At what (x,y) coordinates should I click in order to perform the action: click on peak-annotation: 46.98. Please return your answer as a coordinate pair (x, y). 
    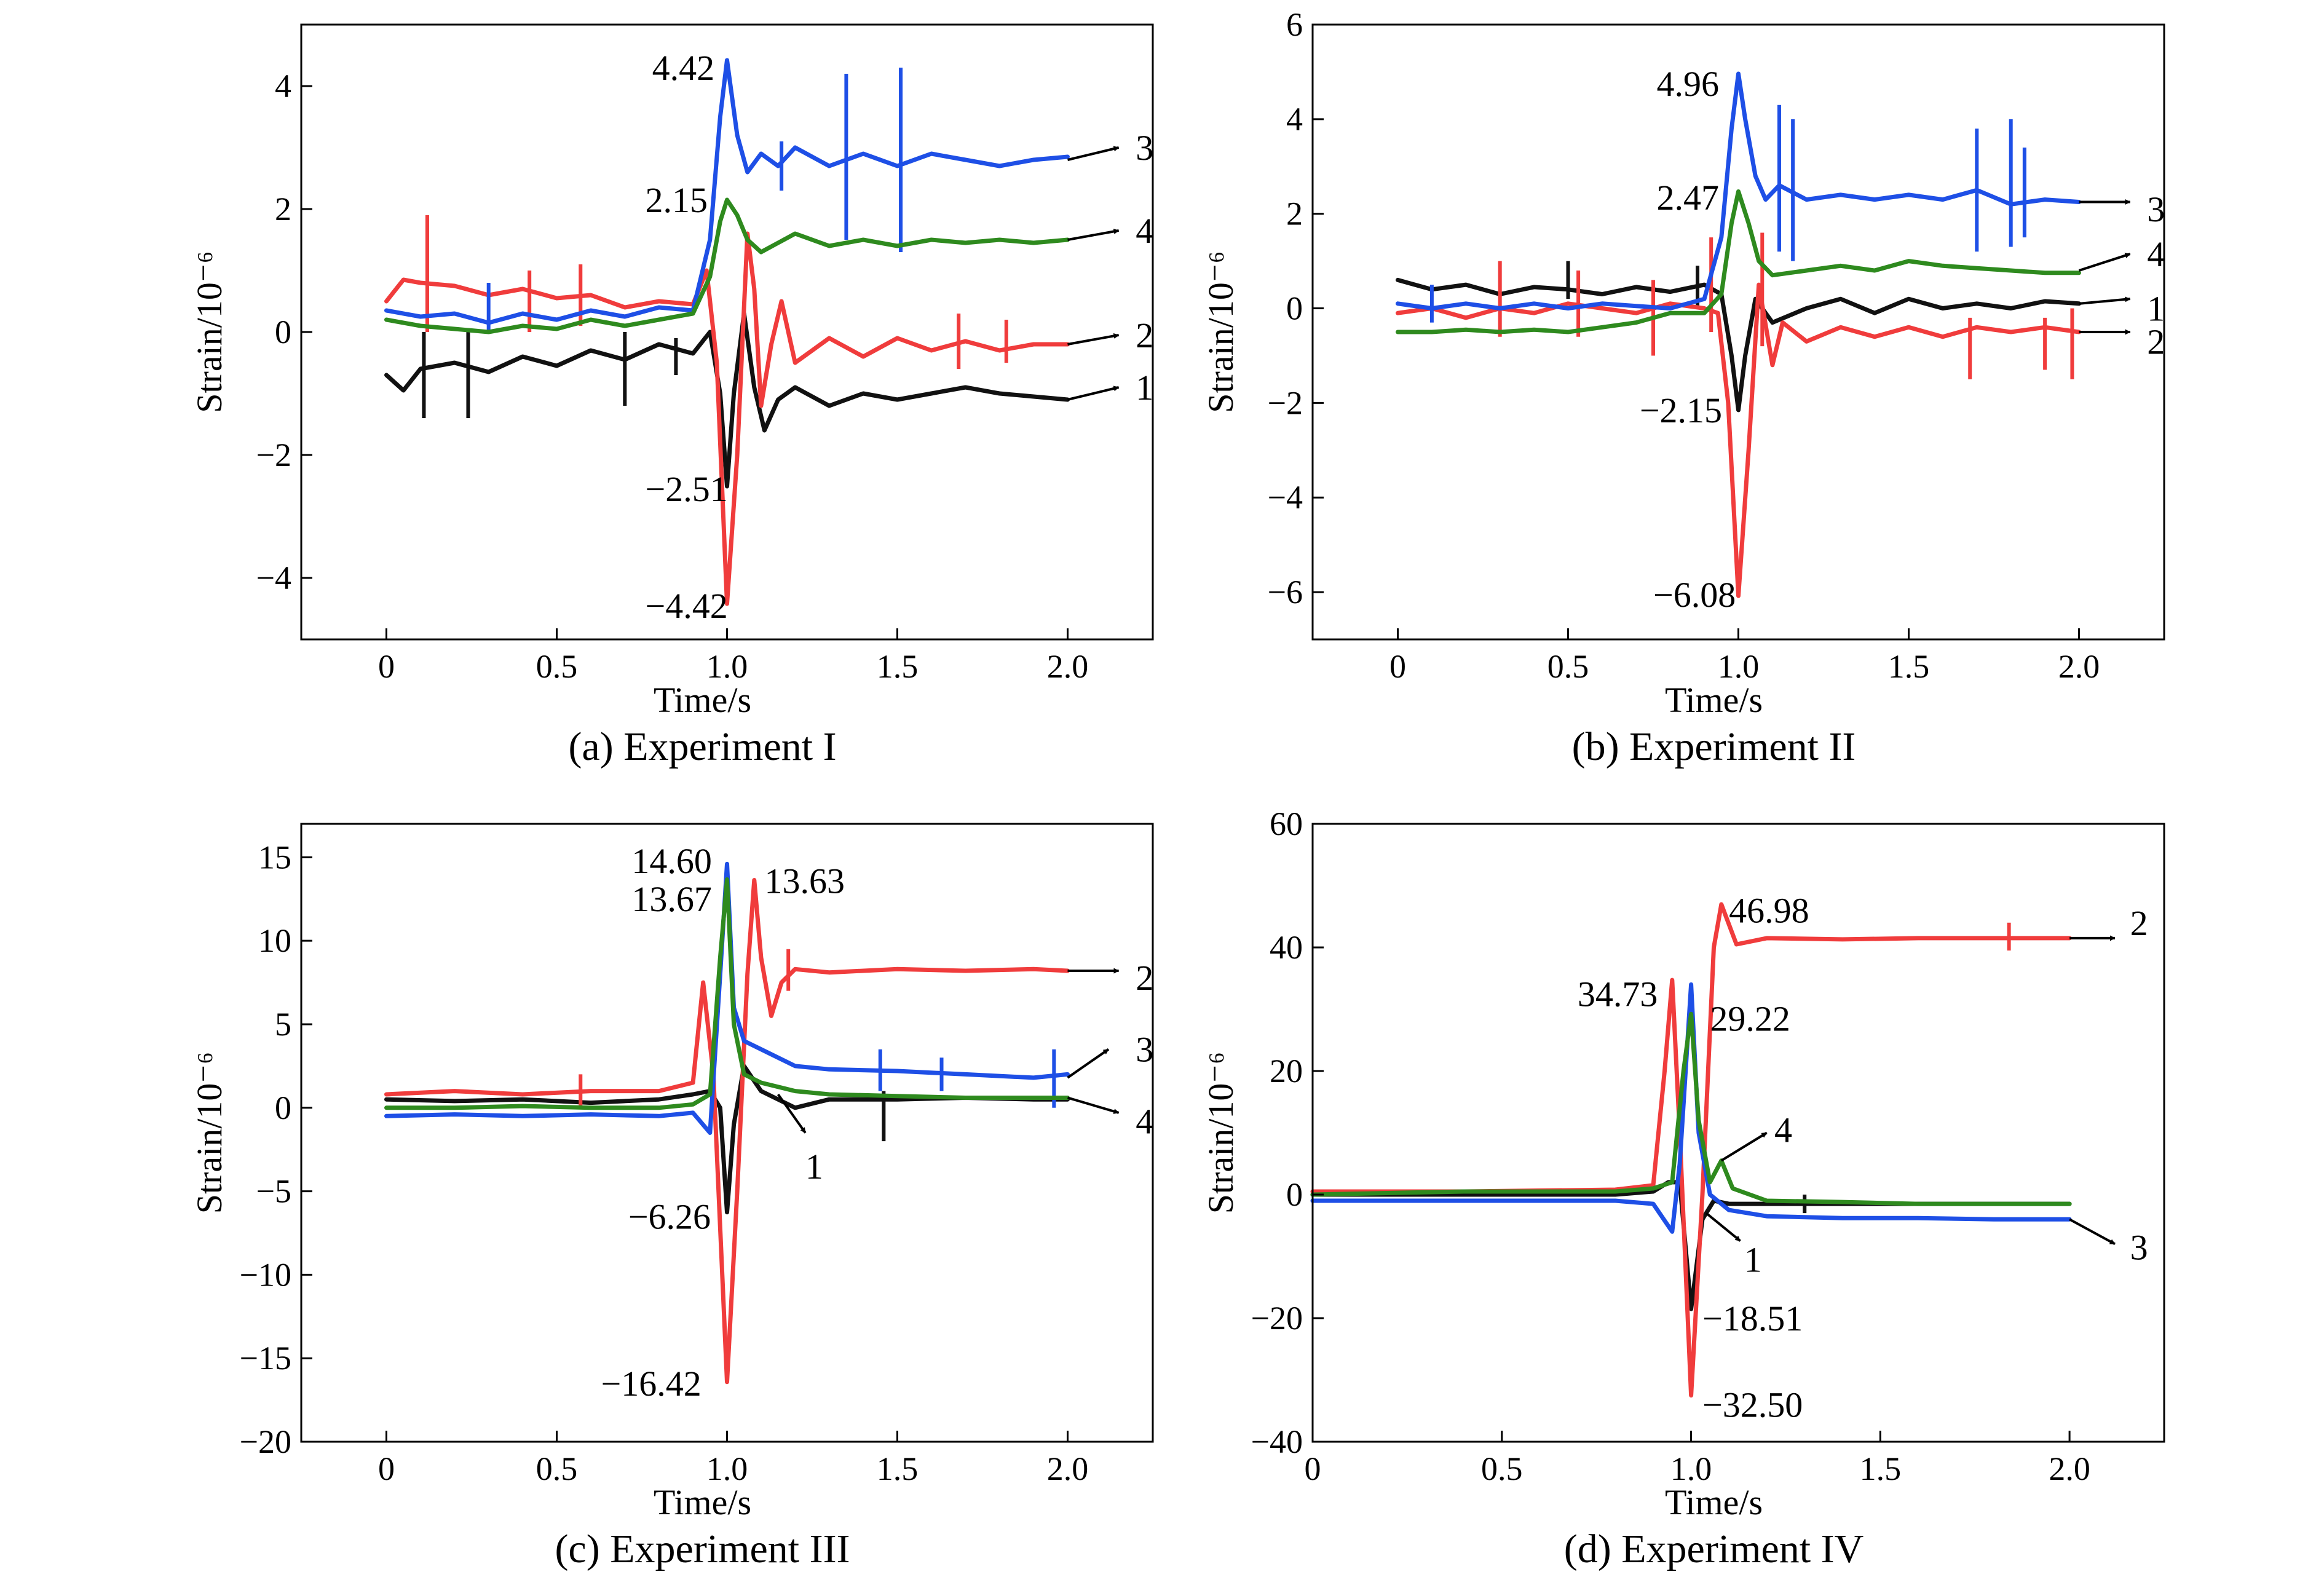
    Looking at the image, I should click on (1769, 911).